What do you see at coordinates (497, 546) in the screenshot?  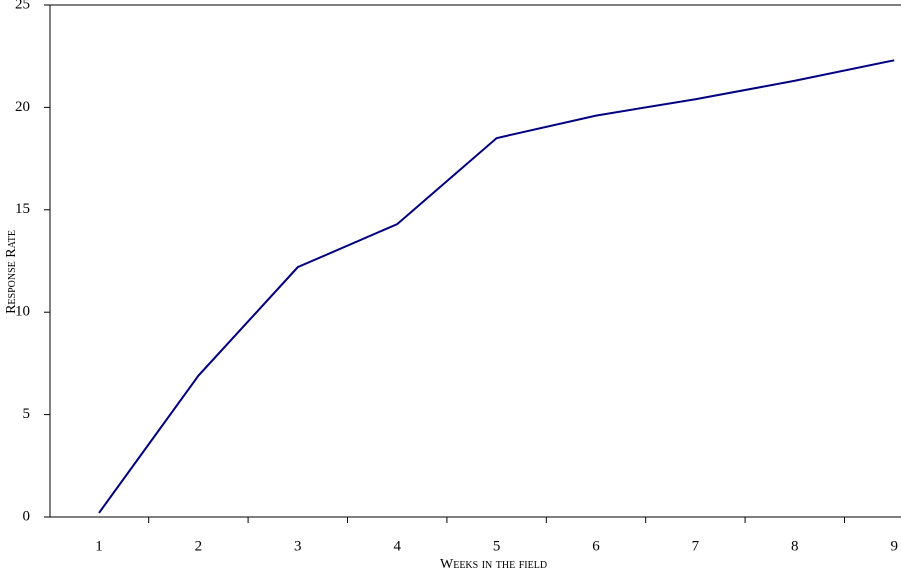 I see `x-tick-label: 5` at bounding box center [497, 546].